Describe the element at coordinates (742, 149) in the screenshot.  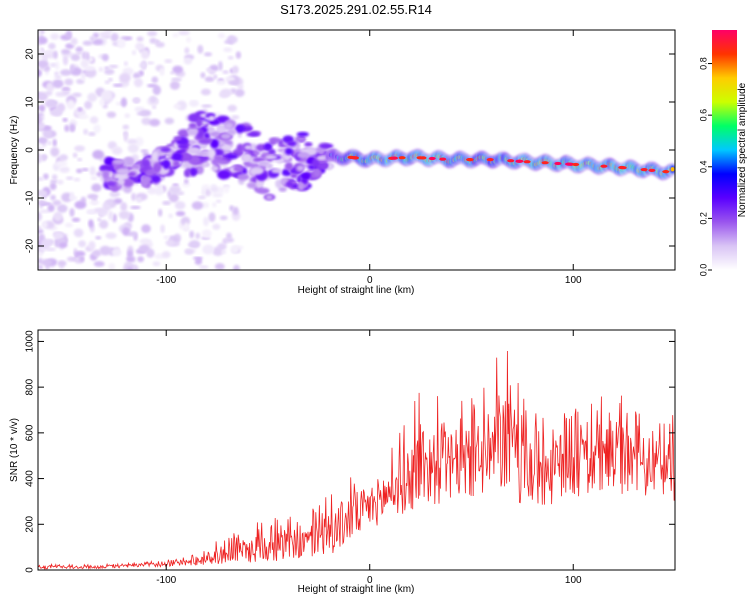
I see `colorbar-label: Normalized spectral amplitude` at that location.